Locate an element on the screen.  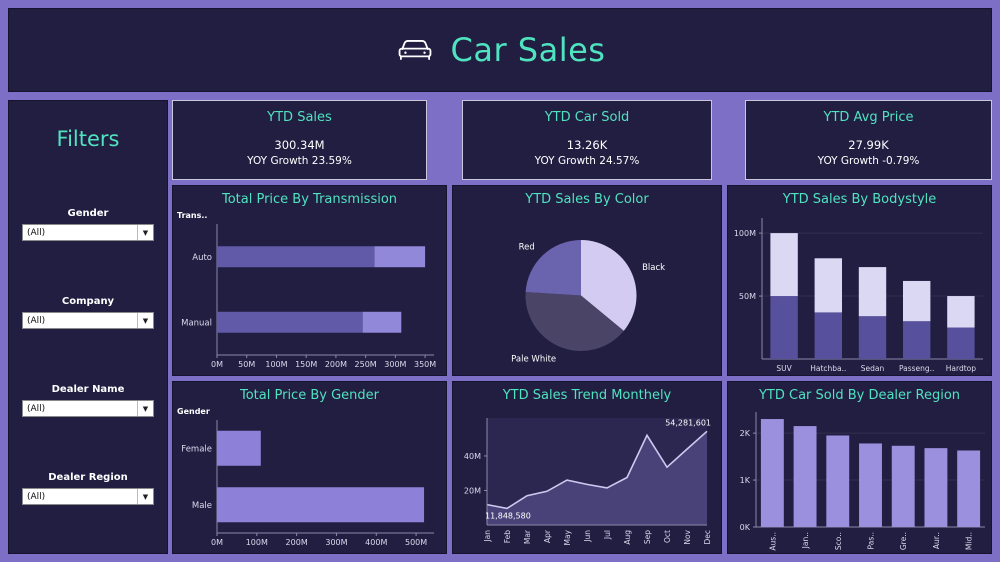
svg-text: 400M is located at coordinates (376, 542).